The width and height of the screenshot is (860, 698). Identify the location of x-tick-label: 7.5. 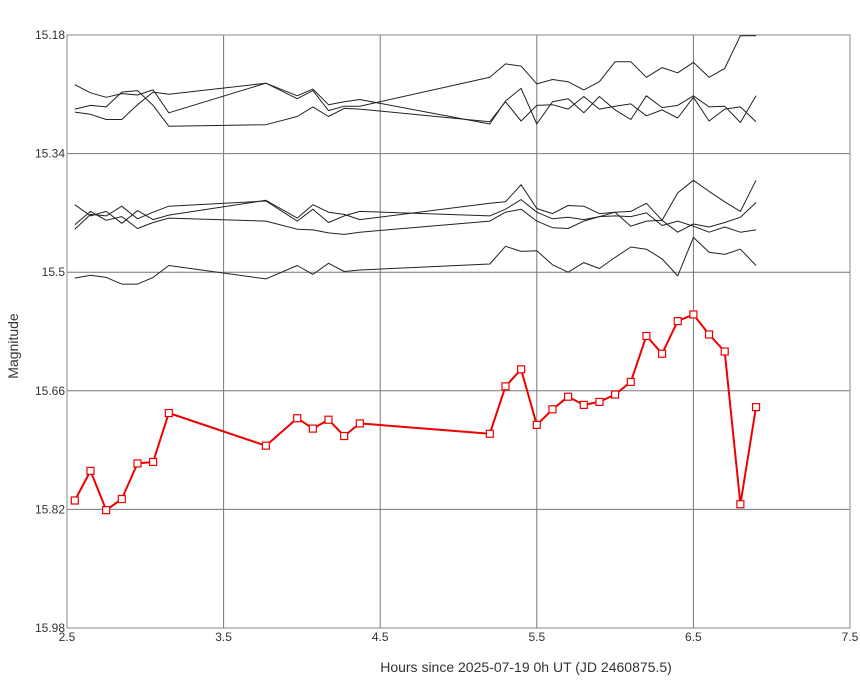
(850, 637).